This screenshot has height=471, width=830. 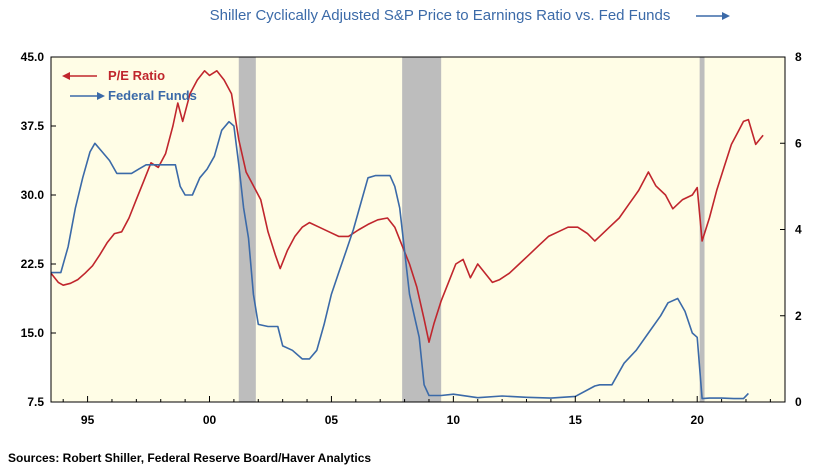 I want to click on x-tick-label: 20, so click(x=698, y=420).